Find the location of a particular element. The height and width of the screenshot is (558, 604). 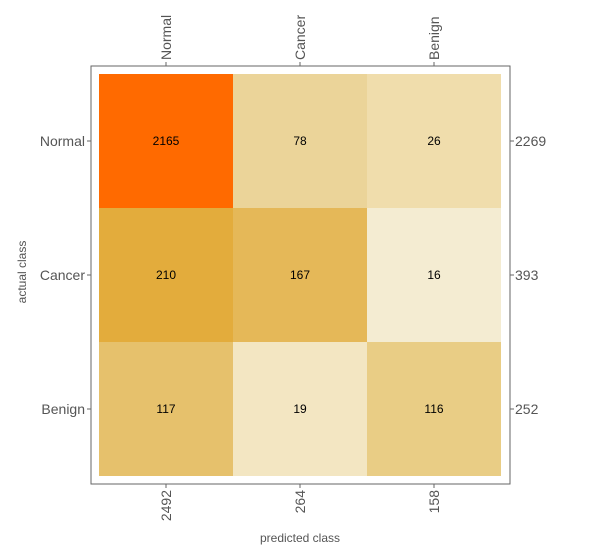

cell-value-label: 2165 is located at coordinates (166, 141).